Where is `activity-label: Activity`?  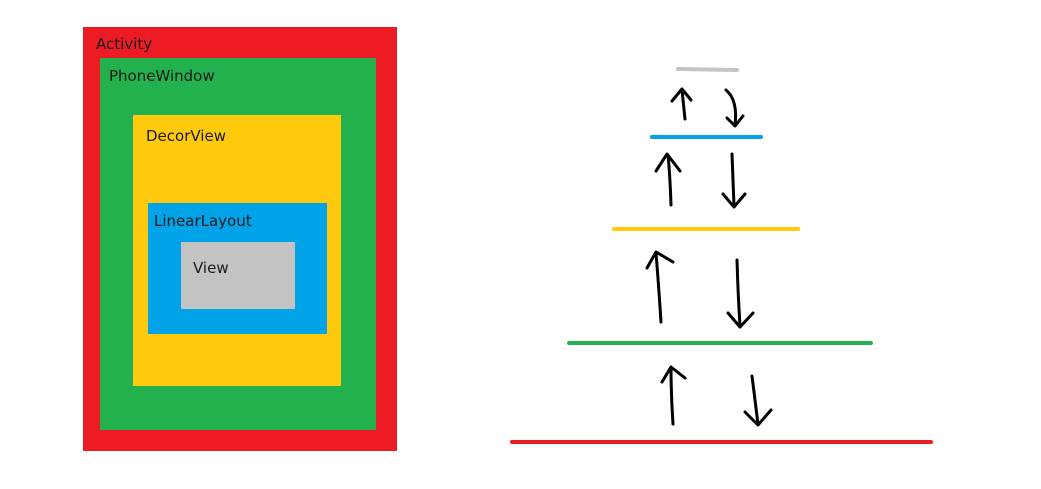 activity-label: Activity is located at coordinates (124, 44).